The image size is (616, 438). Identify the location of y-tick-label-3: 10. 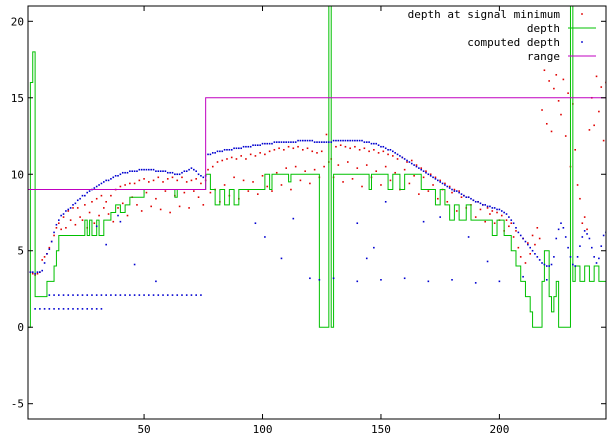
(17, 174).